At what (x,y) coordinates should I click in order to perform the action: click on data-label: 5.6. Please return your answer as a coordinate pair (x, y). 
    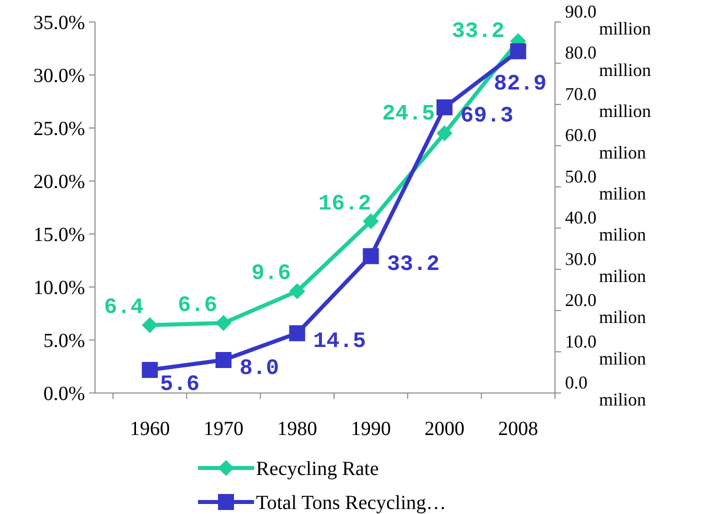
    Looking at the image, I should click on (180, 384).